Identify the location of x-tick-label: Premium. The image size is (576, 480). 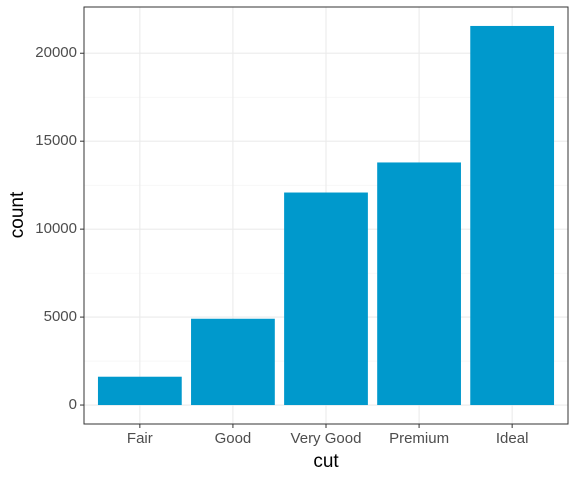
(419, 438).